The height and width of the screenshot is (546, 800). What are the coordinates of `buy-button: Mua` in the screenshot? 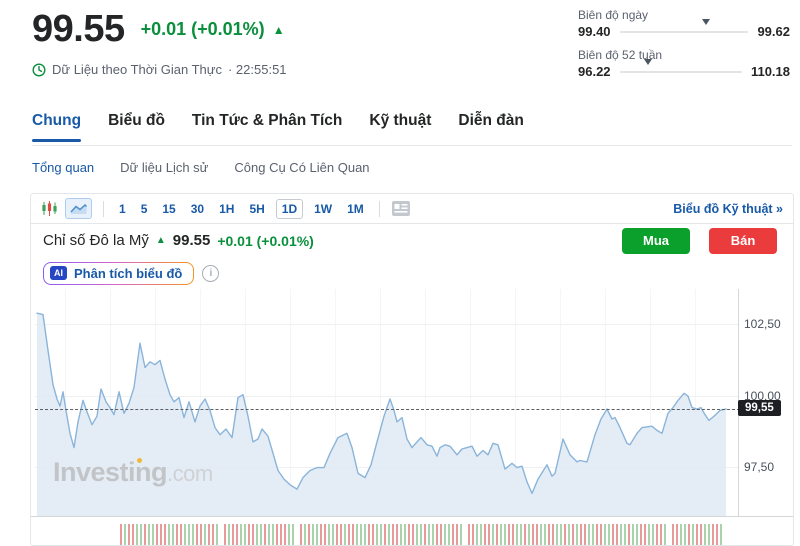 It's located at (656, 240).